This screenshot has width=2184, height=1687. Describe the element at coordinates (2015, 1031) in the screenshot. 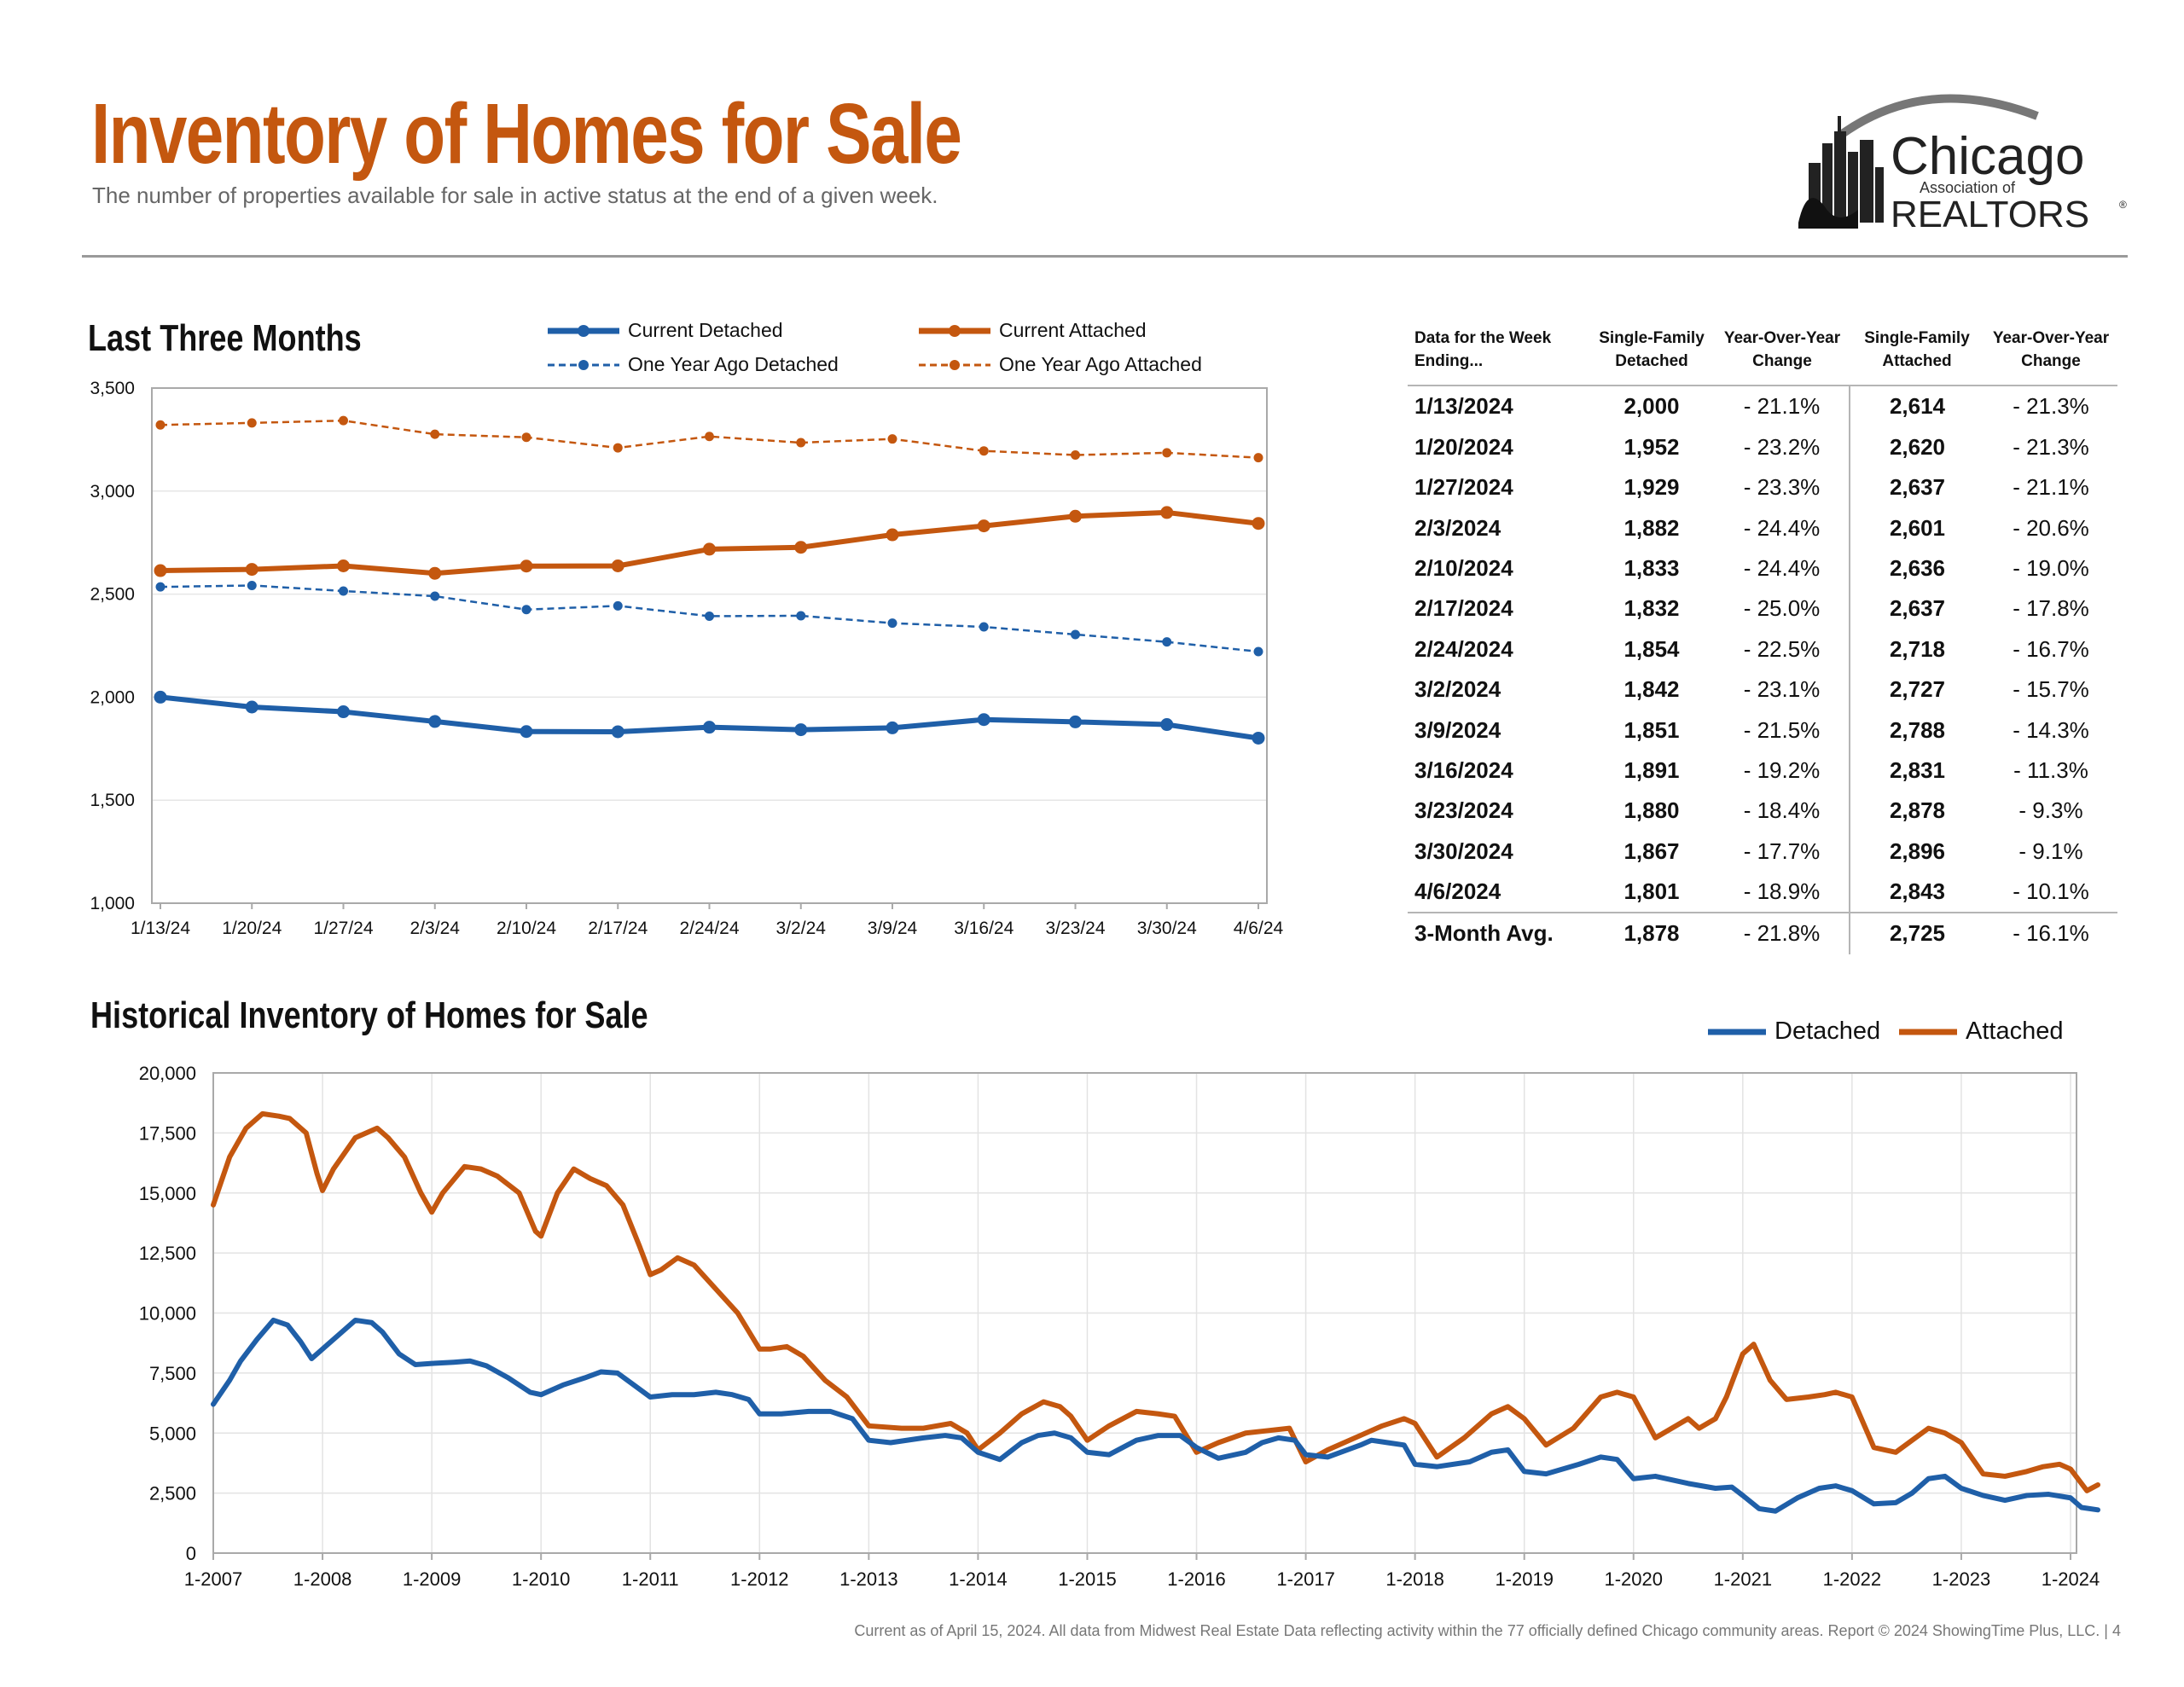

I see `legend-label: Attached` at that location.